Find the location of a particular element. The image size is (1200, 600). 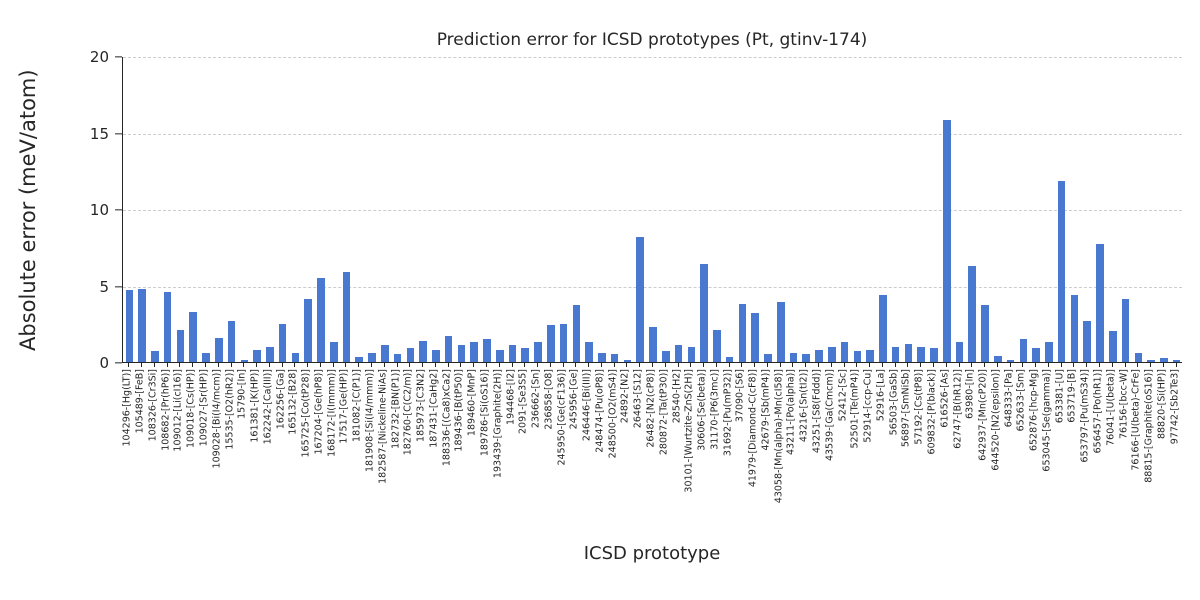

x-tick-label: 165132-[B28] is located at coordinates (293, 402).